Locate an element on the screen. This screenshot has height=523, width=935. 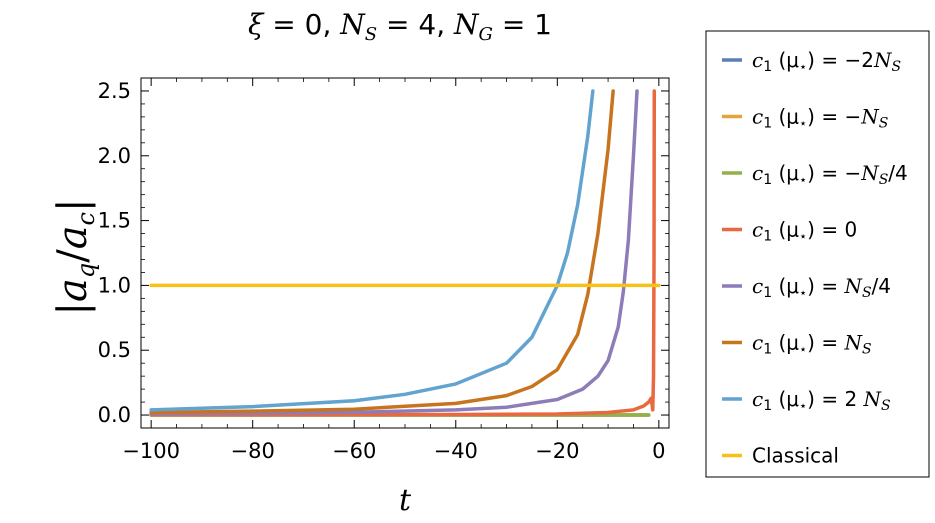
legend-entry: c1 (μ⋆) = −NS​ is located at coordinates (820, 118).